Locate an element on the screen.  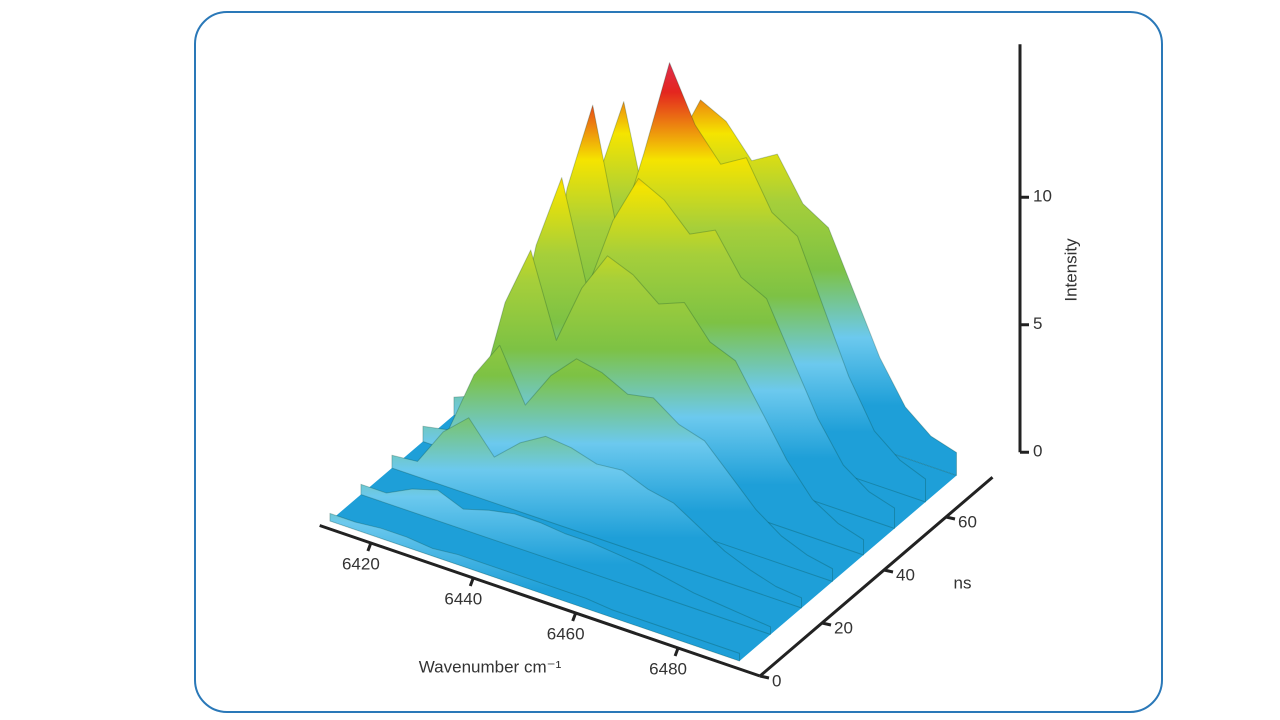
y-tick-label: 0 is located at coordinates (776, 680).